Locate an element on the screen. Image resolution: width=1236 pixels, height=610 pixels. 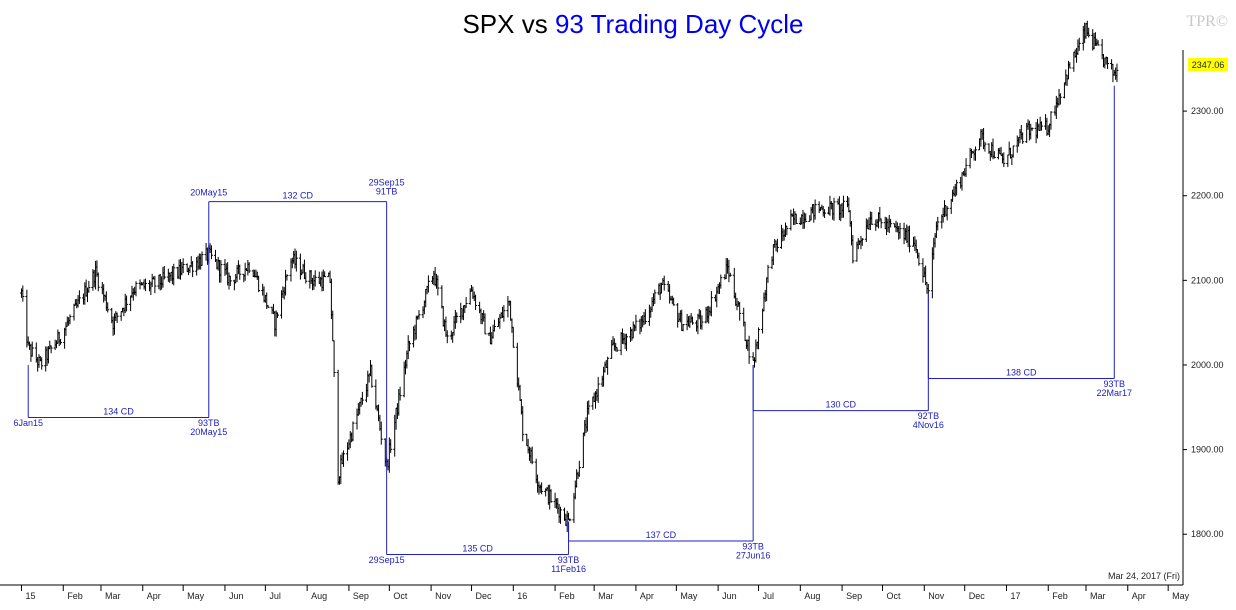
cycle-length-label: 134 CD is located at coordinates (118, 411).